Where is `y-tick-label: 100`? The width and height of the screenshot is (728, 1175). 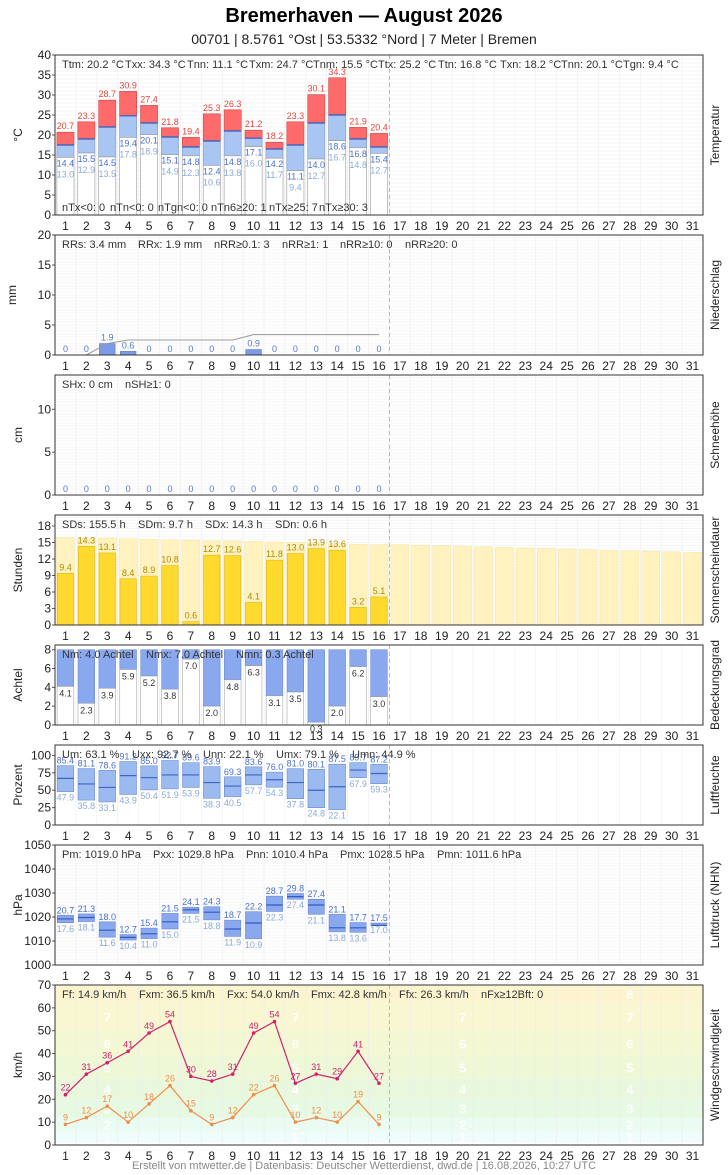 y-tick-label: 100 is located at coordinates (41, 755).